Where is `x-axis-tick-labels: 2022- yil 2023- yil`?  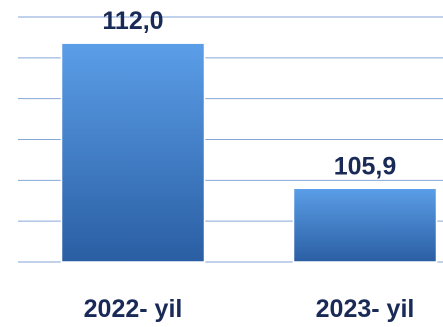
x-axis-tick-labels: 2022- yil 2023- yil is located at coordinates (249, 309).